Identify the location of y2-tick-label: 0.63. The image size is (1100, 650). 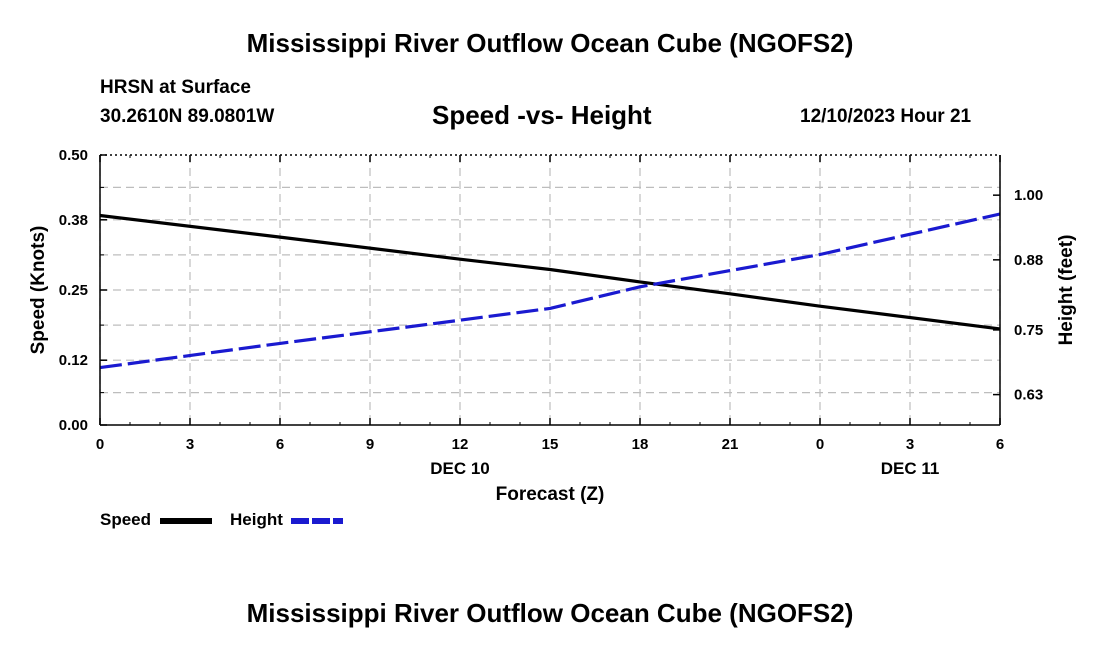
(1028, 395).